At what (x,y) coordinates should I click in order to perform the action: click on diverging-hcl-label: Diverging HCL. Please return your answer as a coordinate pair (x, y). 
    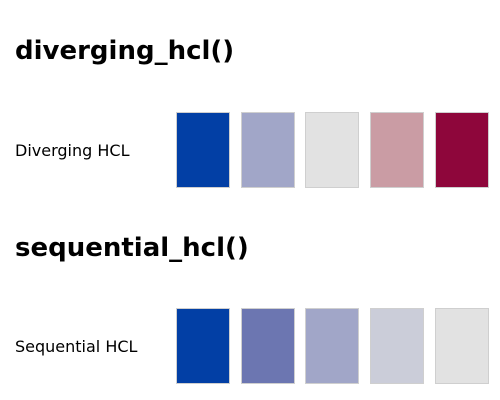
    Looking at the image, I should click on (72, 150).